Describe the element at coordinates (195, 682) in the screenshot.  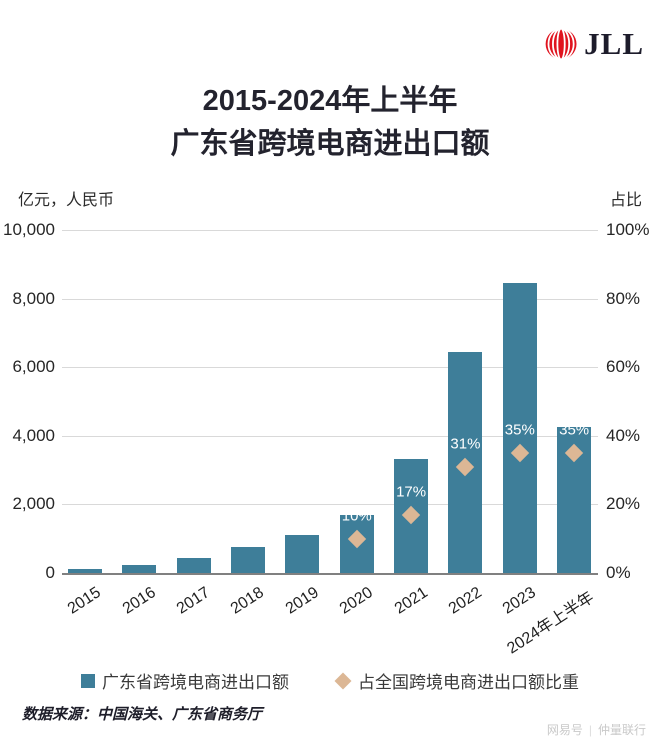
I see `legend-bar-label: 广东省跨境电商进出口额` at that location.